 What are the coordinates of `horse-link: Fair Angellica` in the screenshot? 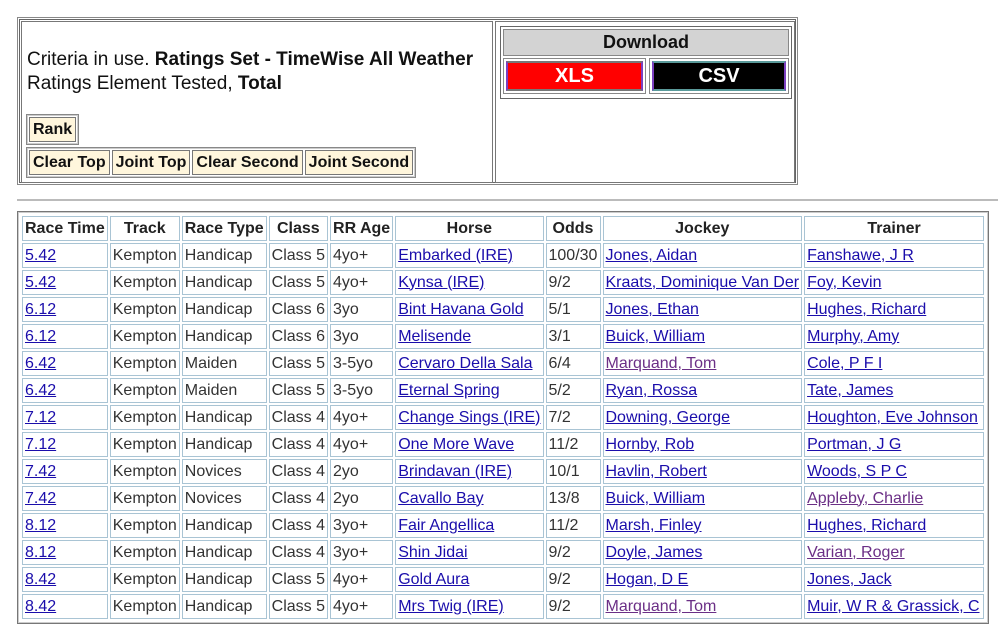 It's located at (446, 525).